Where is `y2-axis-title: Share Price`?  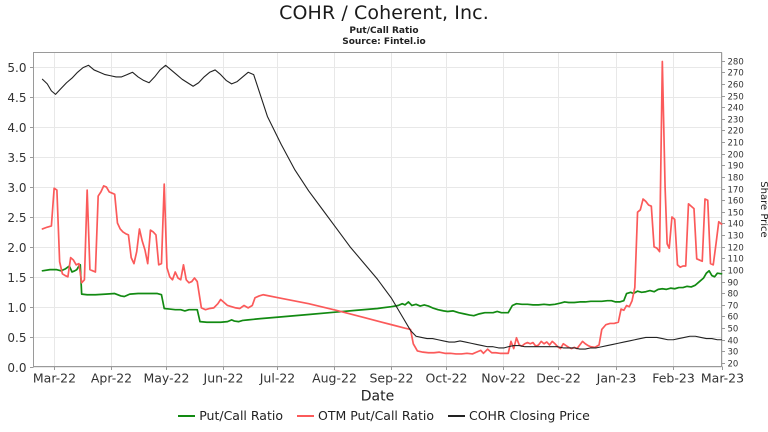 y2-axis-title: Share Price is located at coordinates (763, 209).